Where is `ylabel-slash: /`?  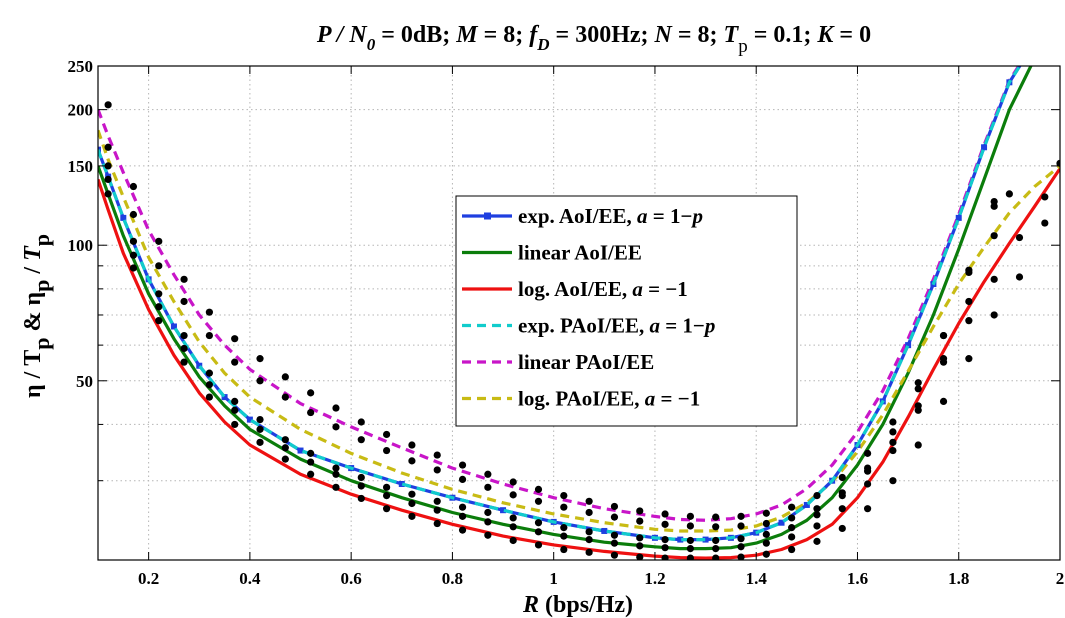
ylabel-slash: / is located at coordinates (33, 270).